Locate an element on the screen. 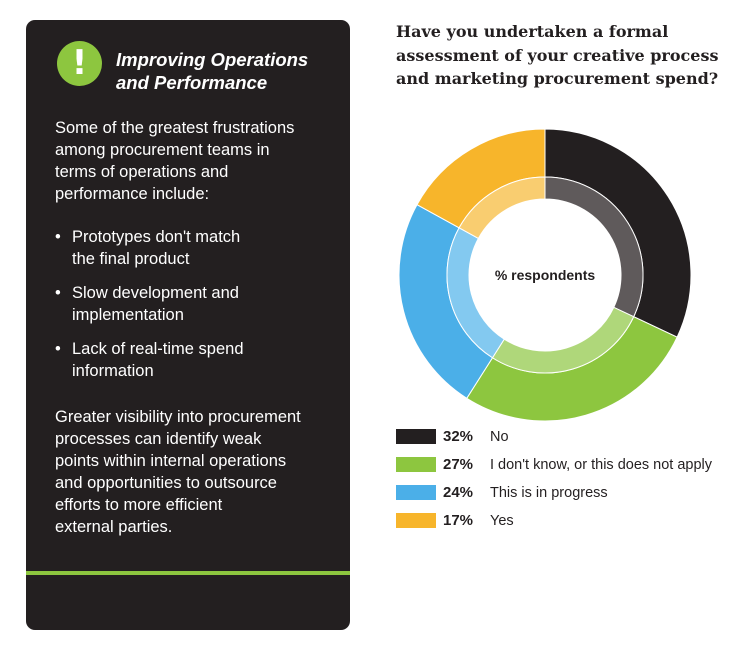  legend-value: 24% is located at coordinates (458, 492).